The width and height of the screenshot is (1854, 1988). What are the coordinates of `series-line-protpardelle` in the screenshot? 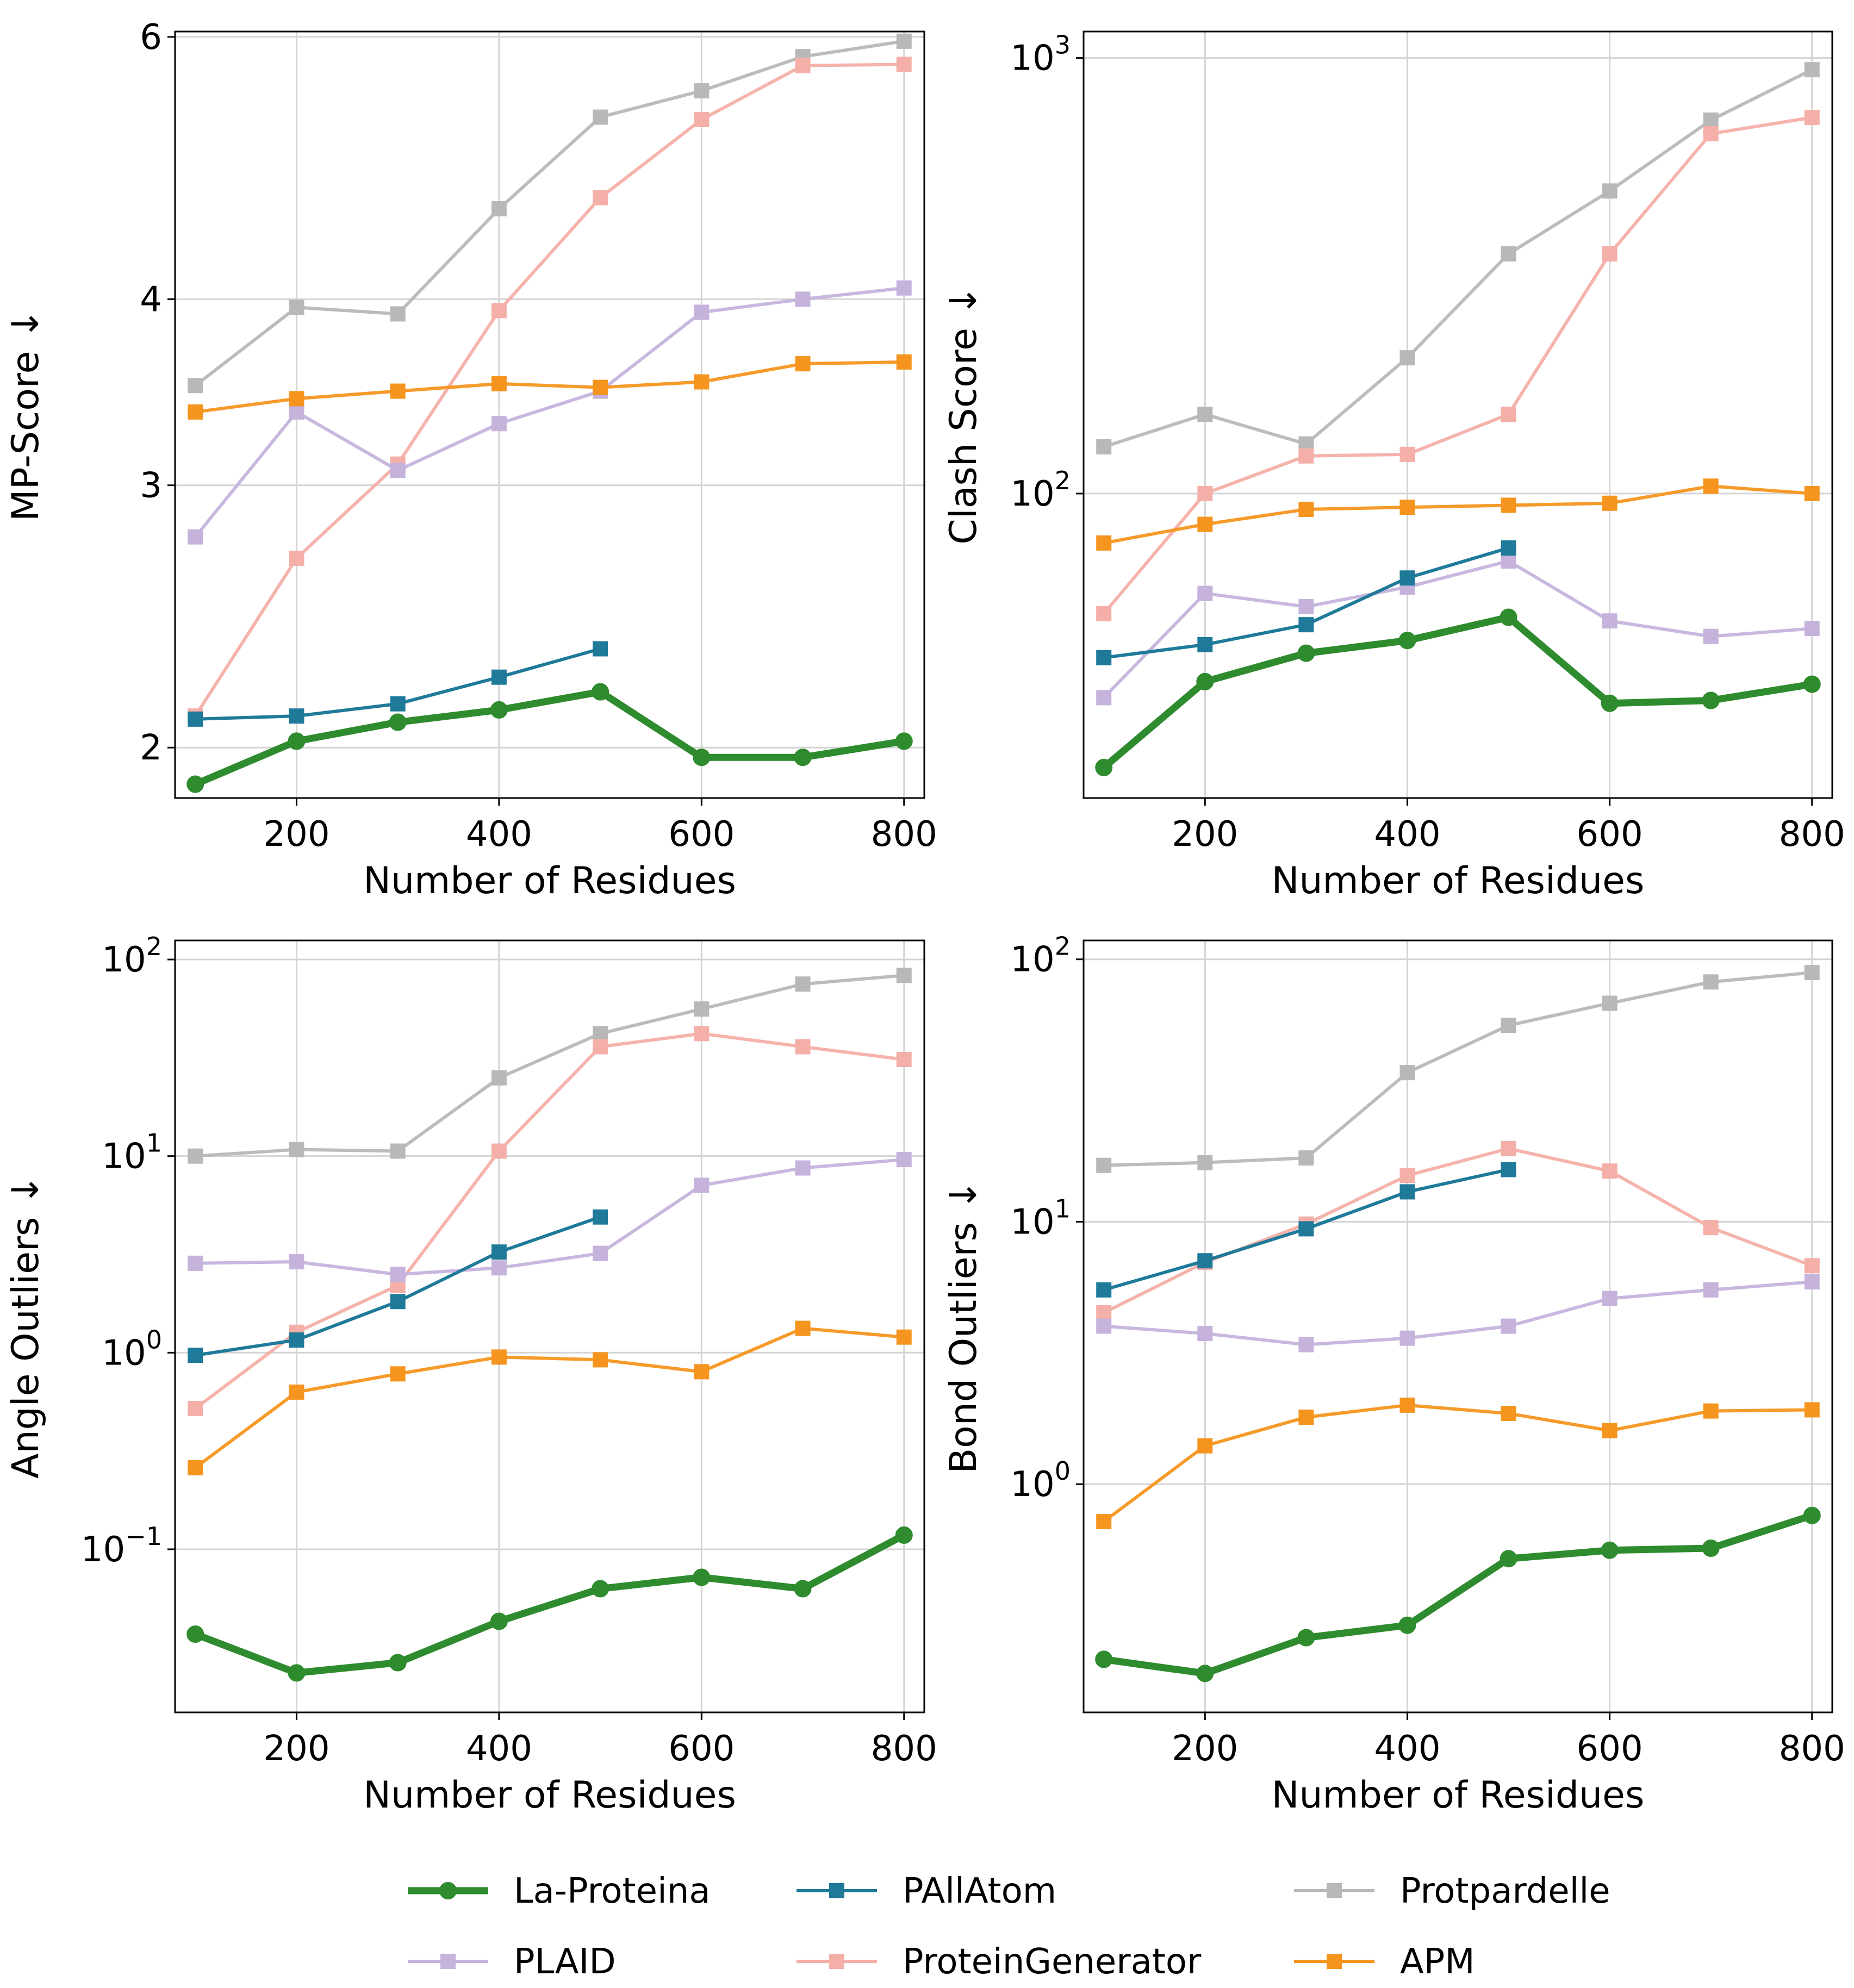 It's located at (550, 1066).